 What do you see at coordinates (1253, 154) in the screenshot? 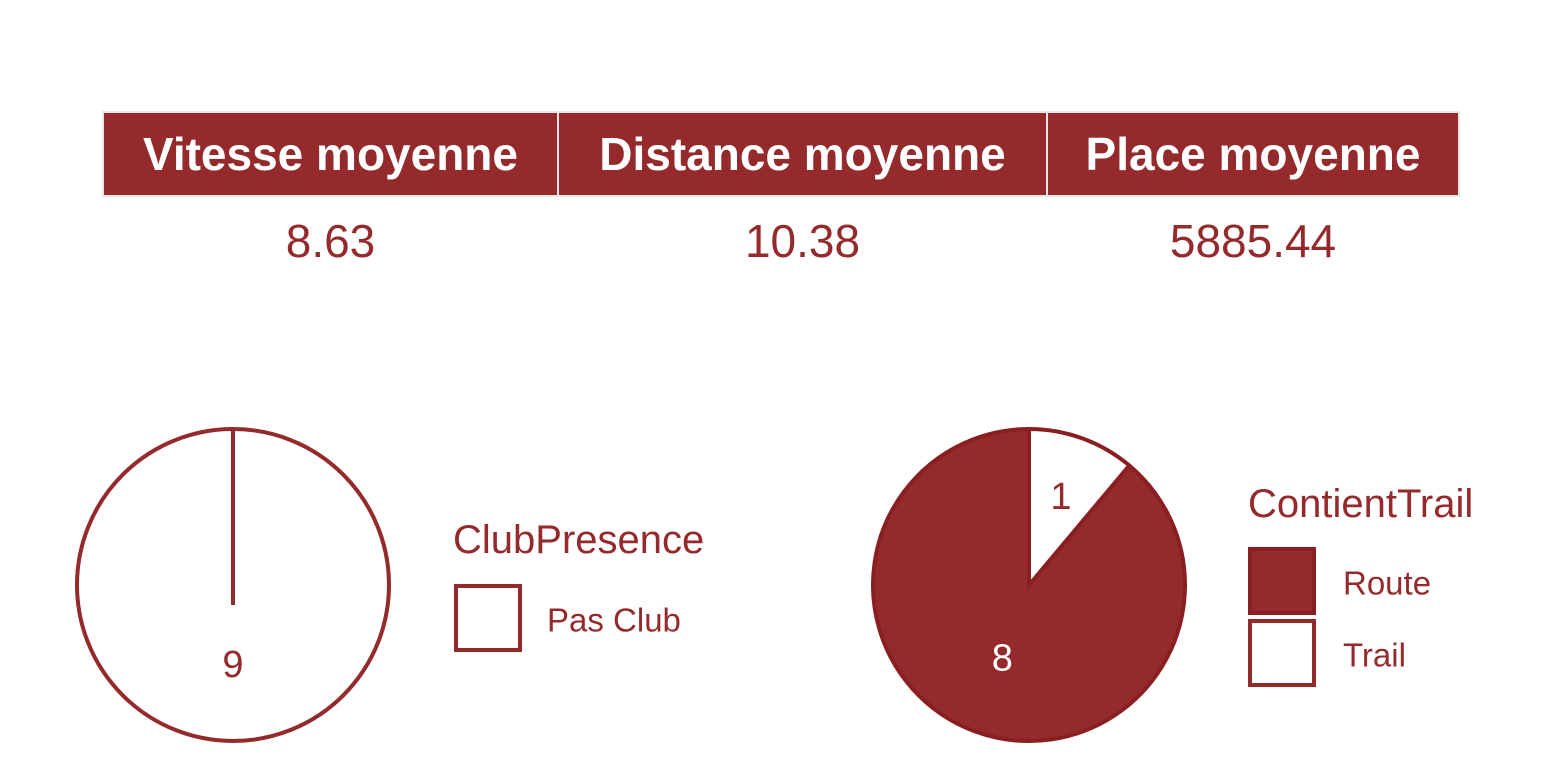
I see `header-place-moyenne: Place moyenne` at bounding box center [1253, 154].